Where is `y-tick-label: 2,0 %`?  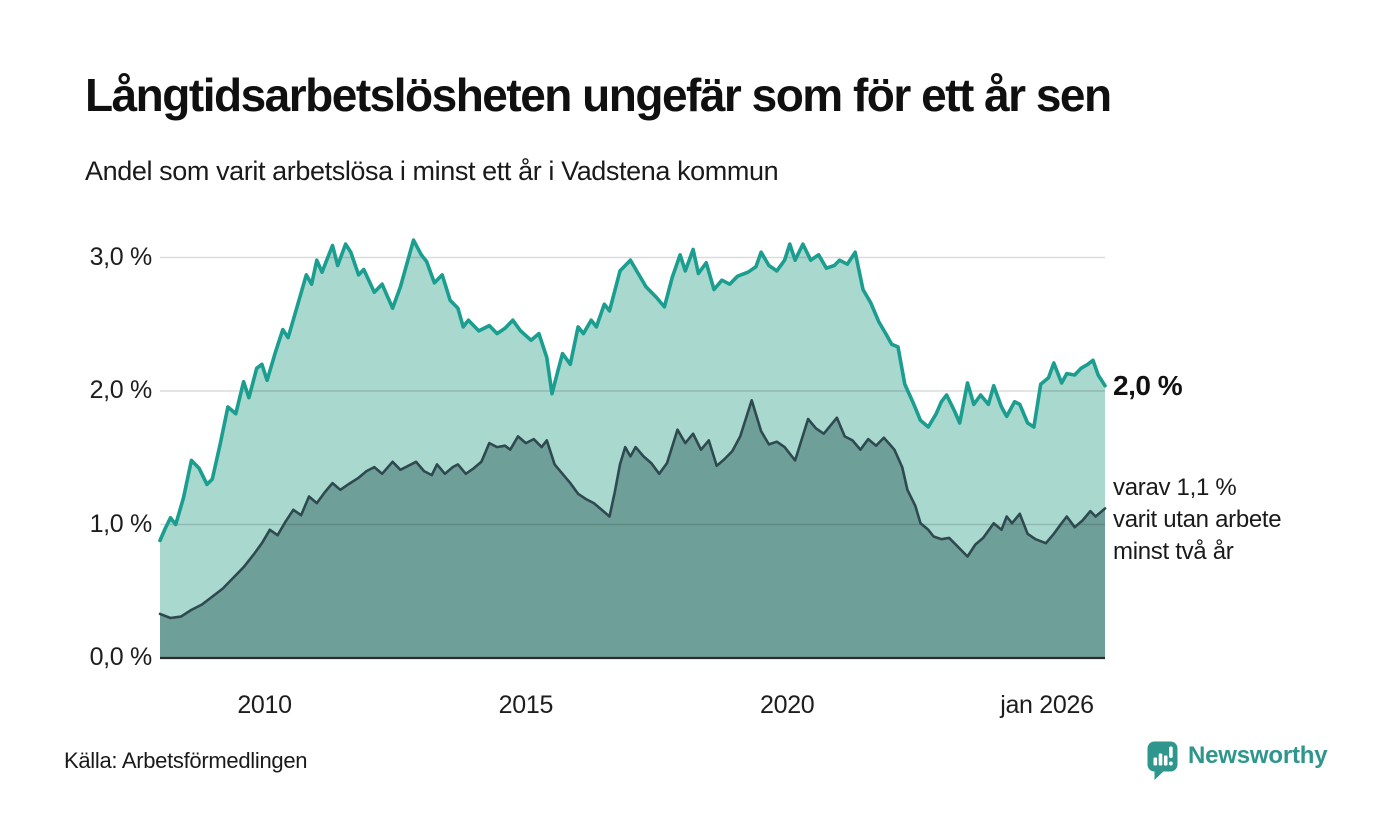
y-tick-label: 2,0 % is located at coordinates (121, 390).